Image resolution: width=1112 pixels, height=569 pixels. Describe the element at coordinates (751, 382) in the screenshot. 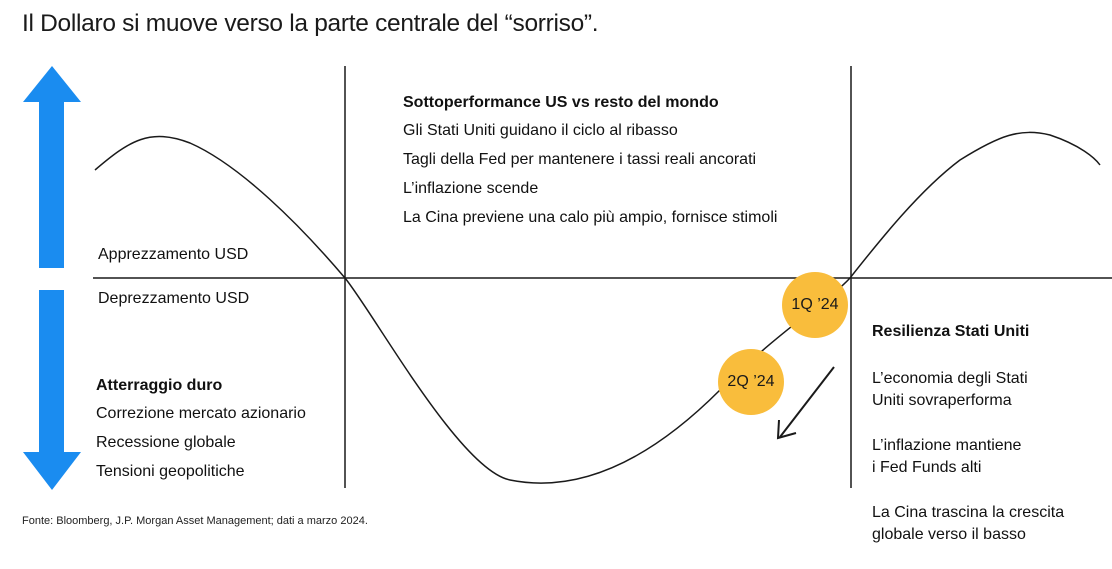

I see `marker-2q24: 2Q ’24` at that location.